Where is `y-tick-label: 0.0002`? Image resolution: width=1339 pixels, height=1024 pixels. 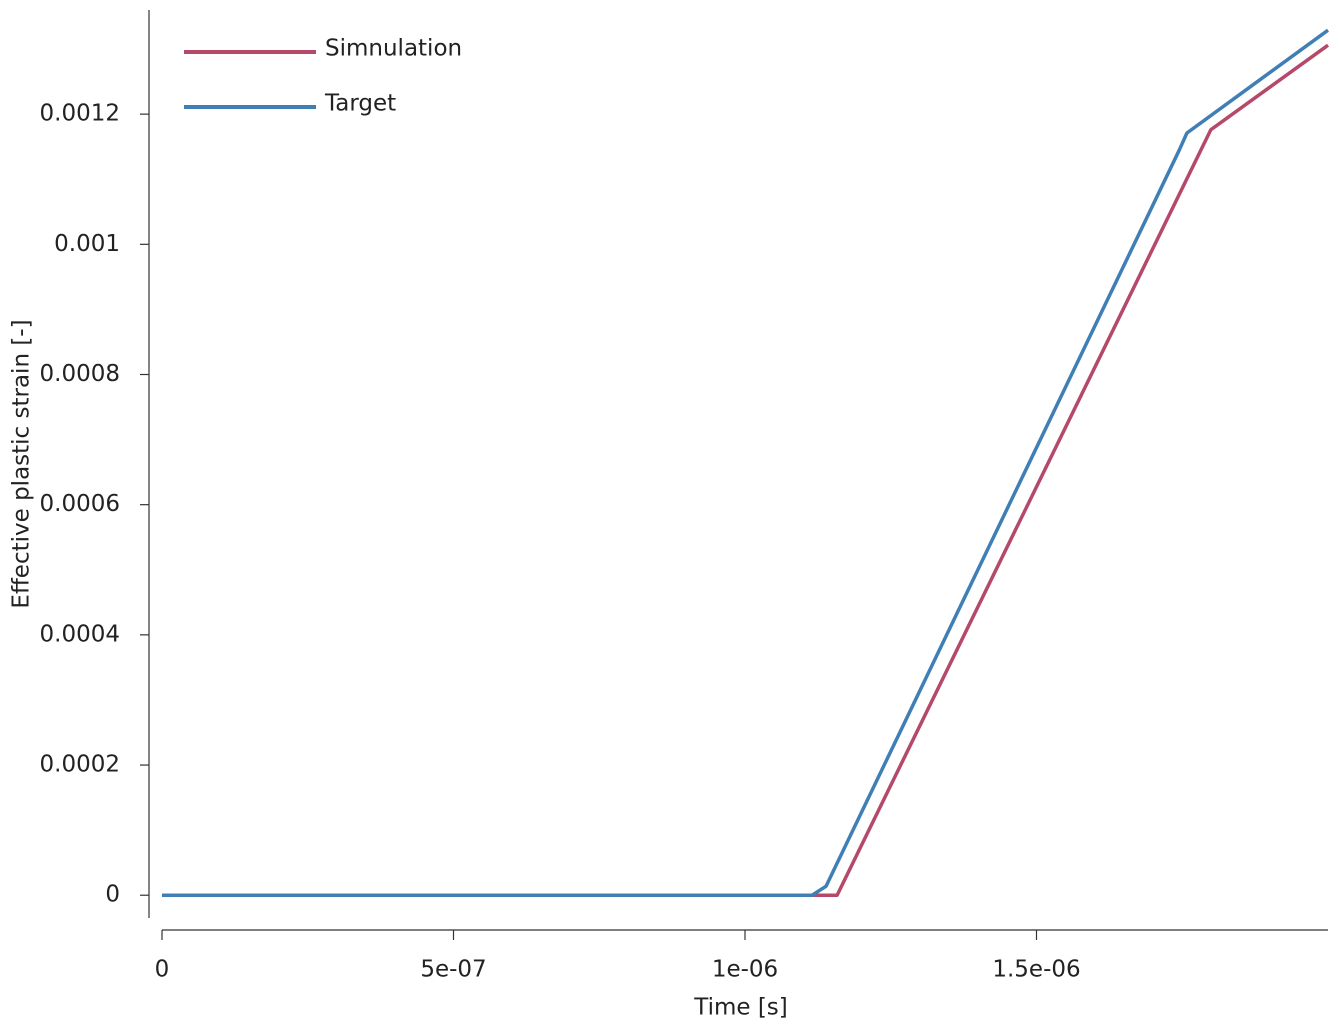 y-tick-label: 0.0002 is located at coordinates (80, 765).